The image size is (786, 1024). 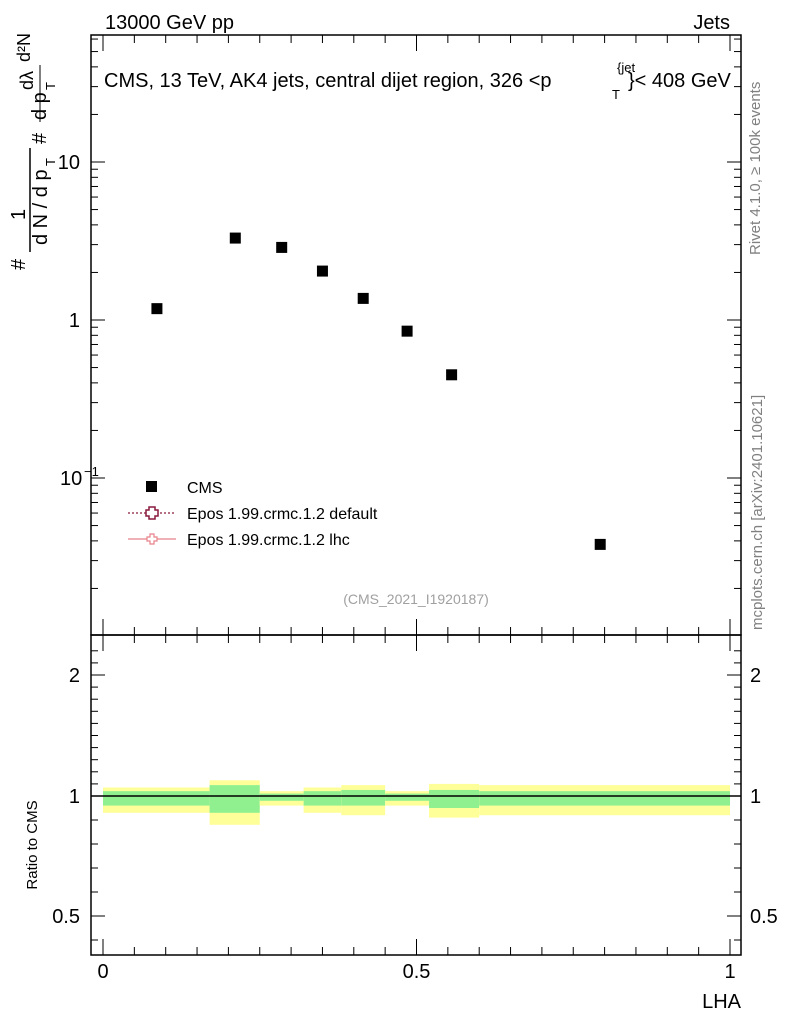 I want to click on ylabel-dn-part: d N / d p, so click(x=41, y=207).